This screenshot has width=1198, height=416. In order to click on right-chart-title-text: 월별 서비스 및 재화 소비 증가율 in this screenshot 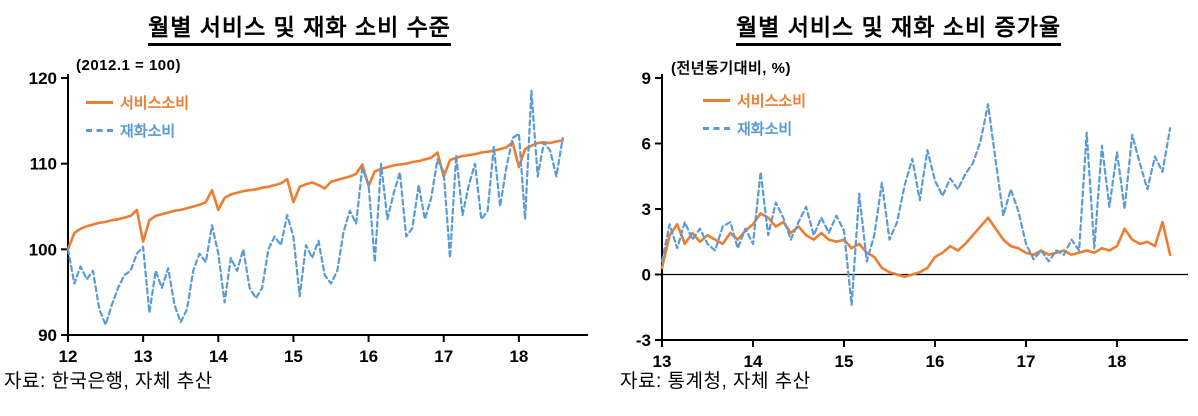, I will do `click(898, 30)`.